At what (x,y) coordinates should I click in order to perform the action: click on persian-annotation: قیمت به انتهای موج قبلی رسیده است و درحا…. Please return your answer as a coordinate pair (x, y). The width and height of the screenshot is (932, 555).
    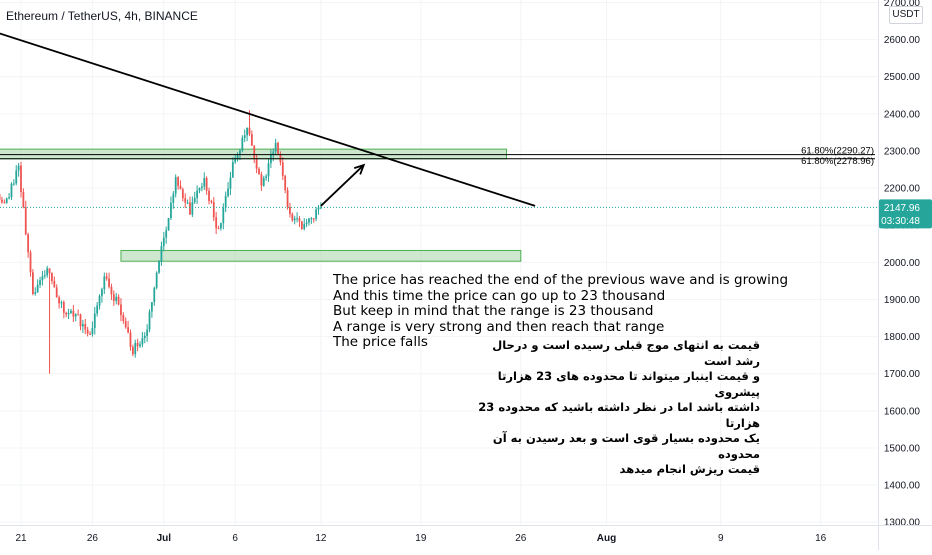
    Looking at the image, I should click on (615, 408).